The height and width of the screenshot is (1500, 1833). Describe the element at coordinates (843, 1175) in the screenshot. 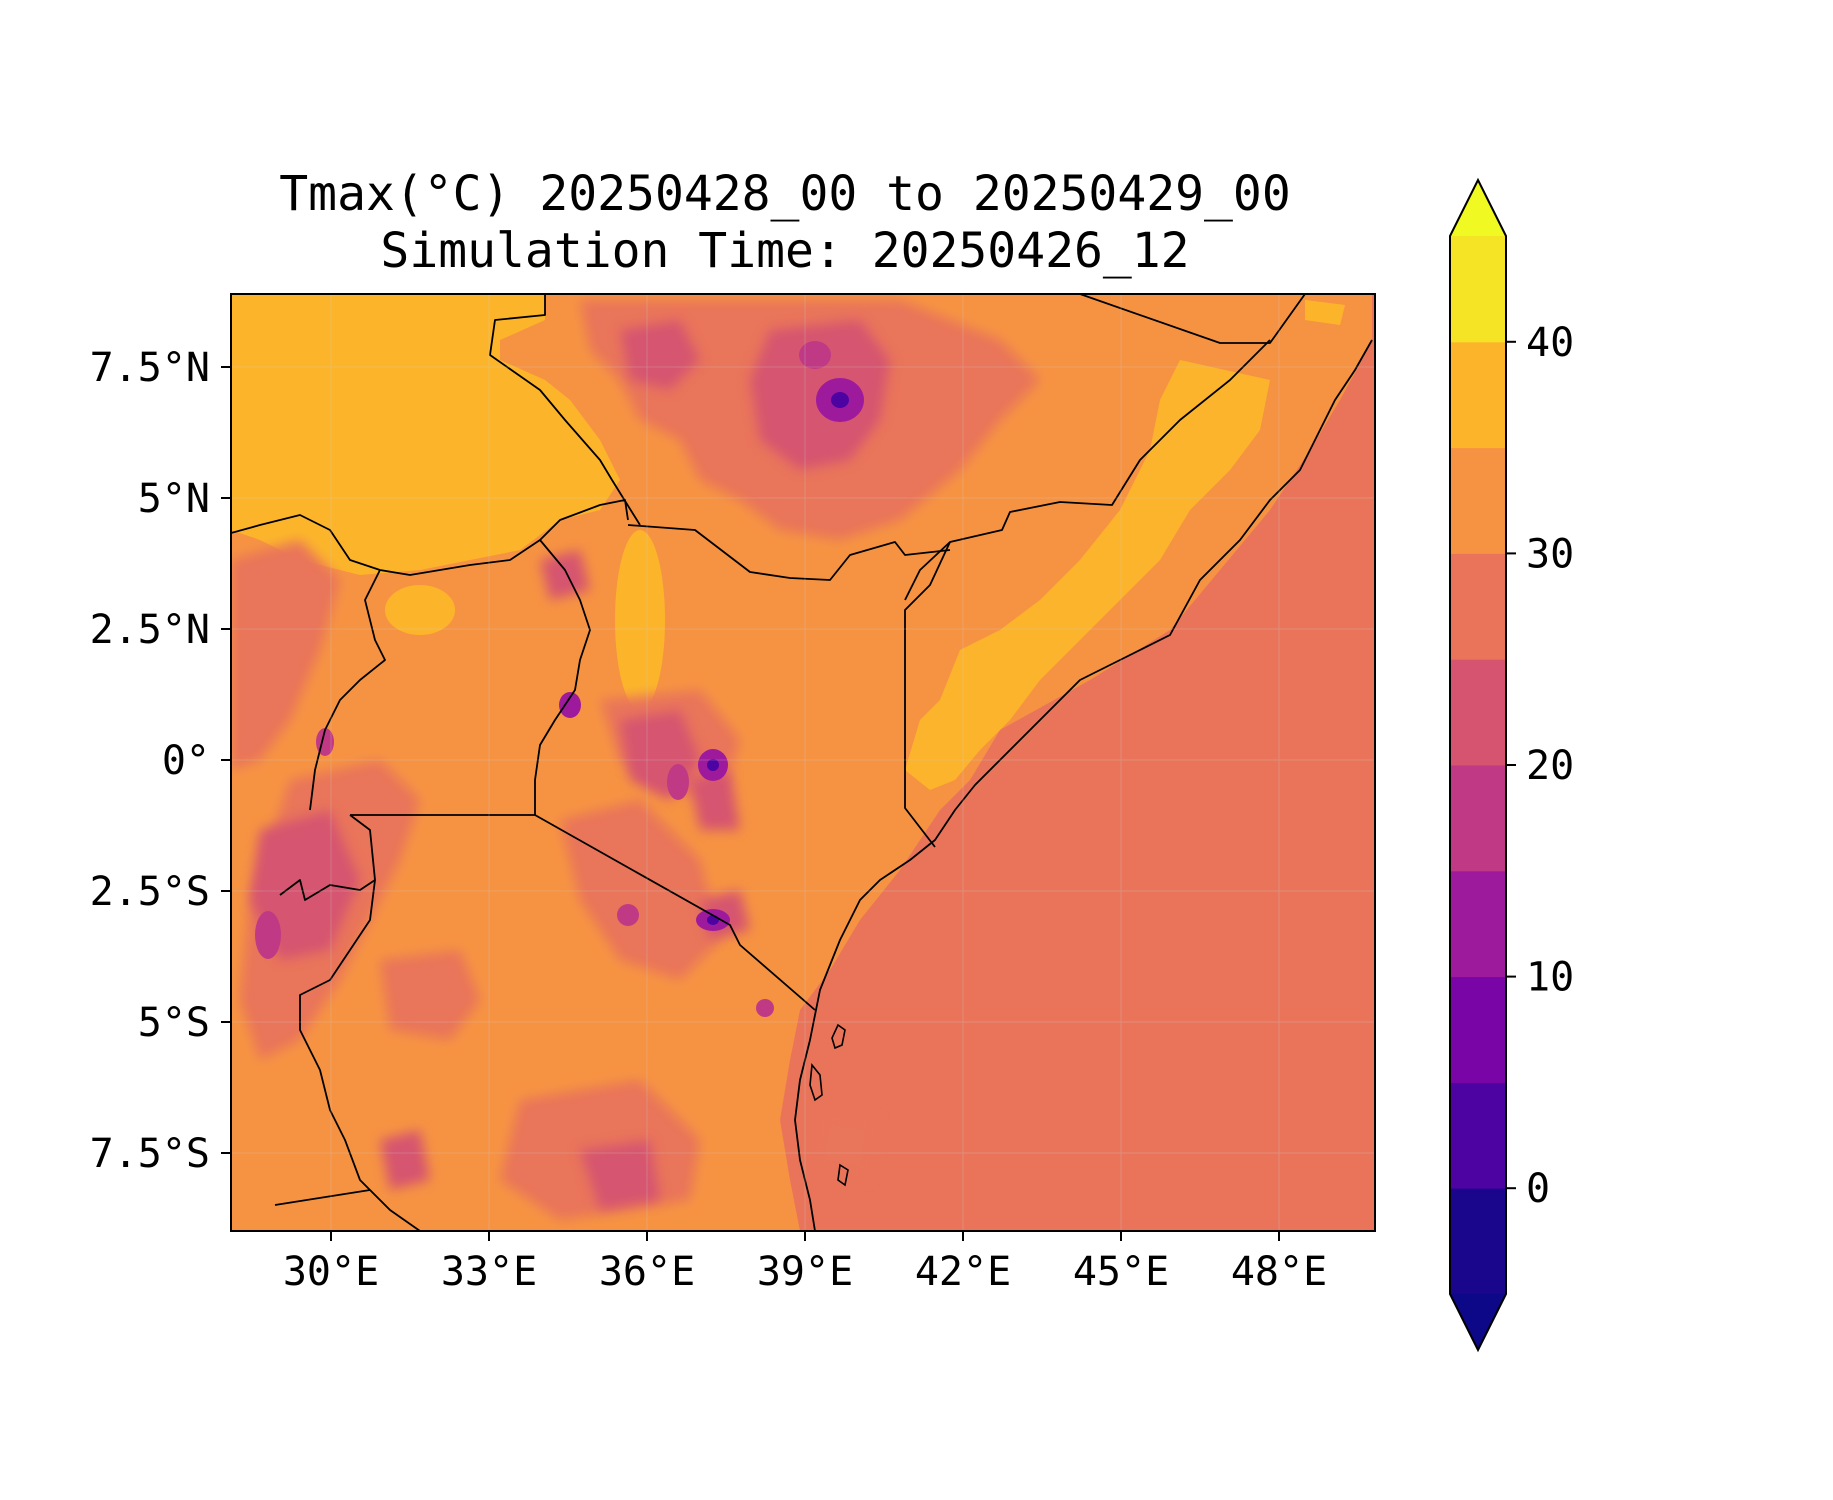

I see `mafia-island` at that location.